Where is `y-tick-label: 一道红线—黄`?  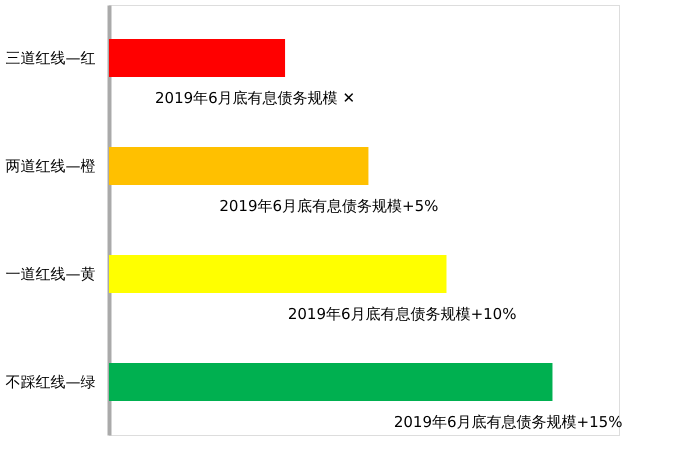
y-tick-label: 一道红线—黄 is located at coordinates (51, 274).